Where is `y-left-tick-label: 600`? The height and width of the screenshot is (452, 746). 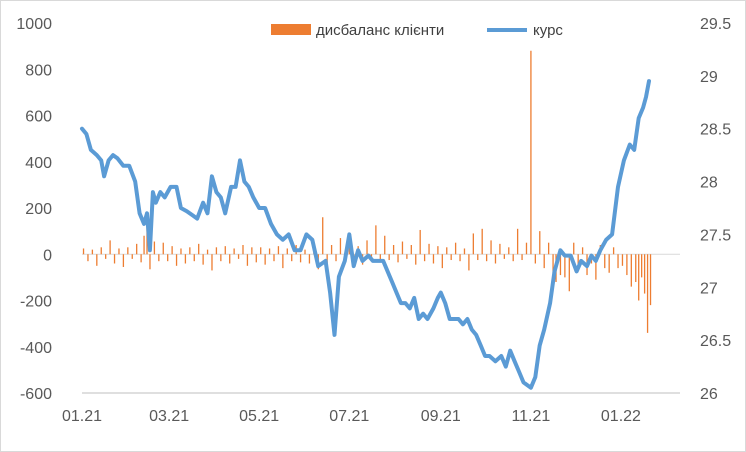 y-left-tick-label: 600 is located at coordinates (38, 117).